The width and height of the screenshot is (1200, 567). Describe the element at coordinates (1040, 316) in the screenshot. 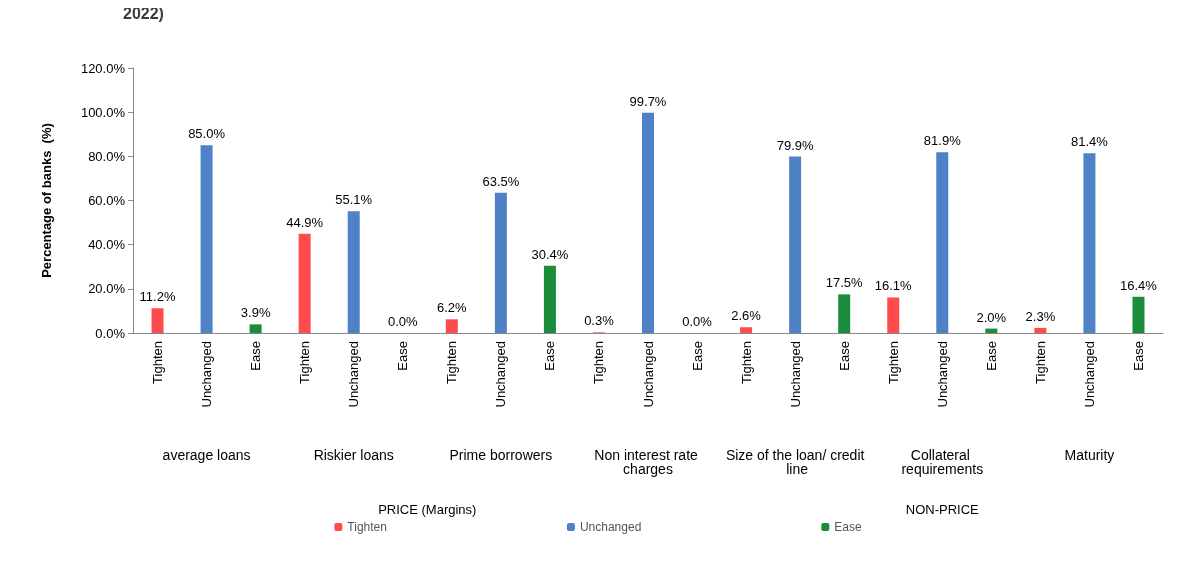

I see `data-label: 2.3%` at that location.